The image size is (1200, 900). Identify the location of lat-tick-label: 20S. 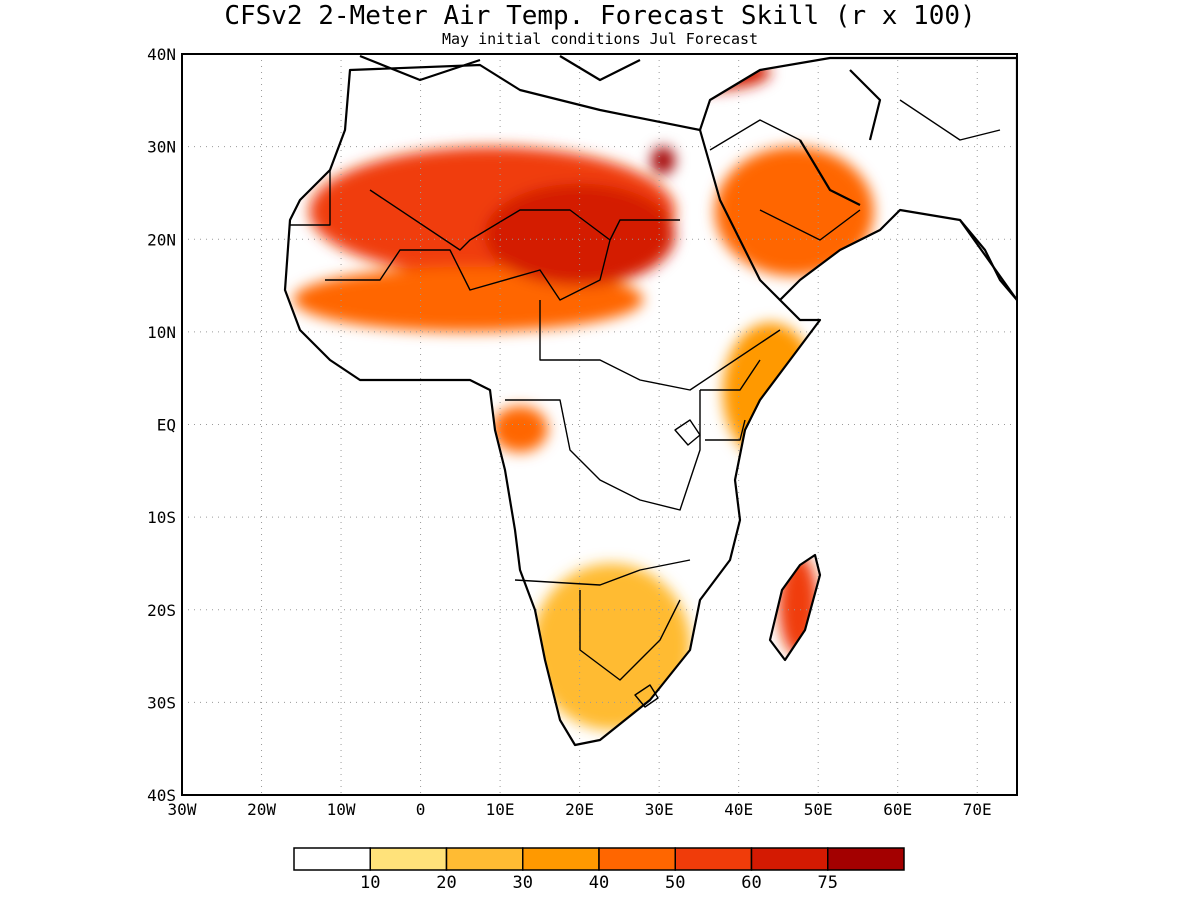
(161, 610).